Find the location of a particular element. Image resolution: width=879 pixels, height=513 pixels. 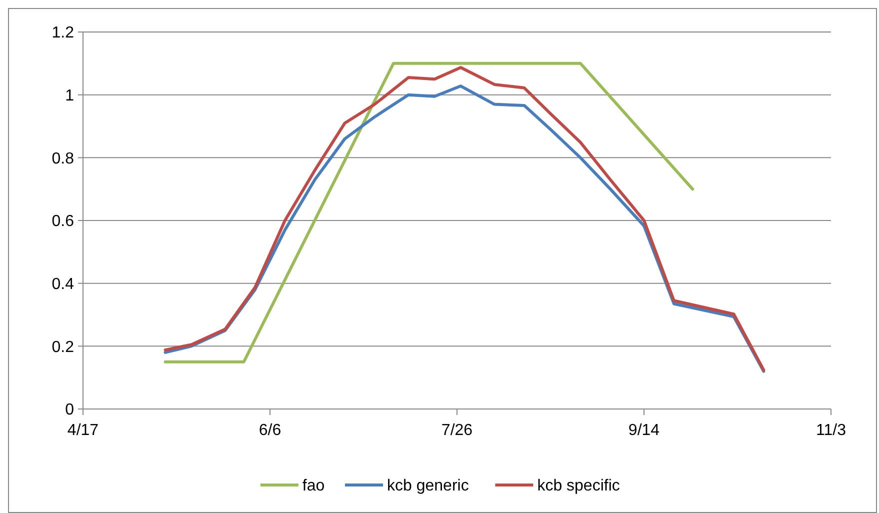

x-tick-label: 6/6 is located at coordinates (270, 430).